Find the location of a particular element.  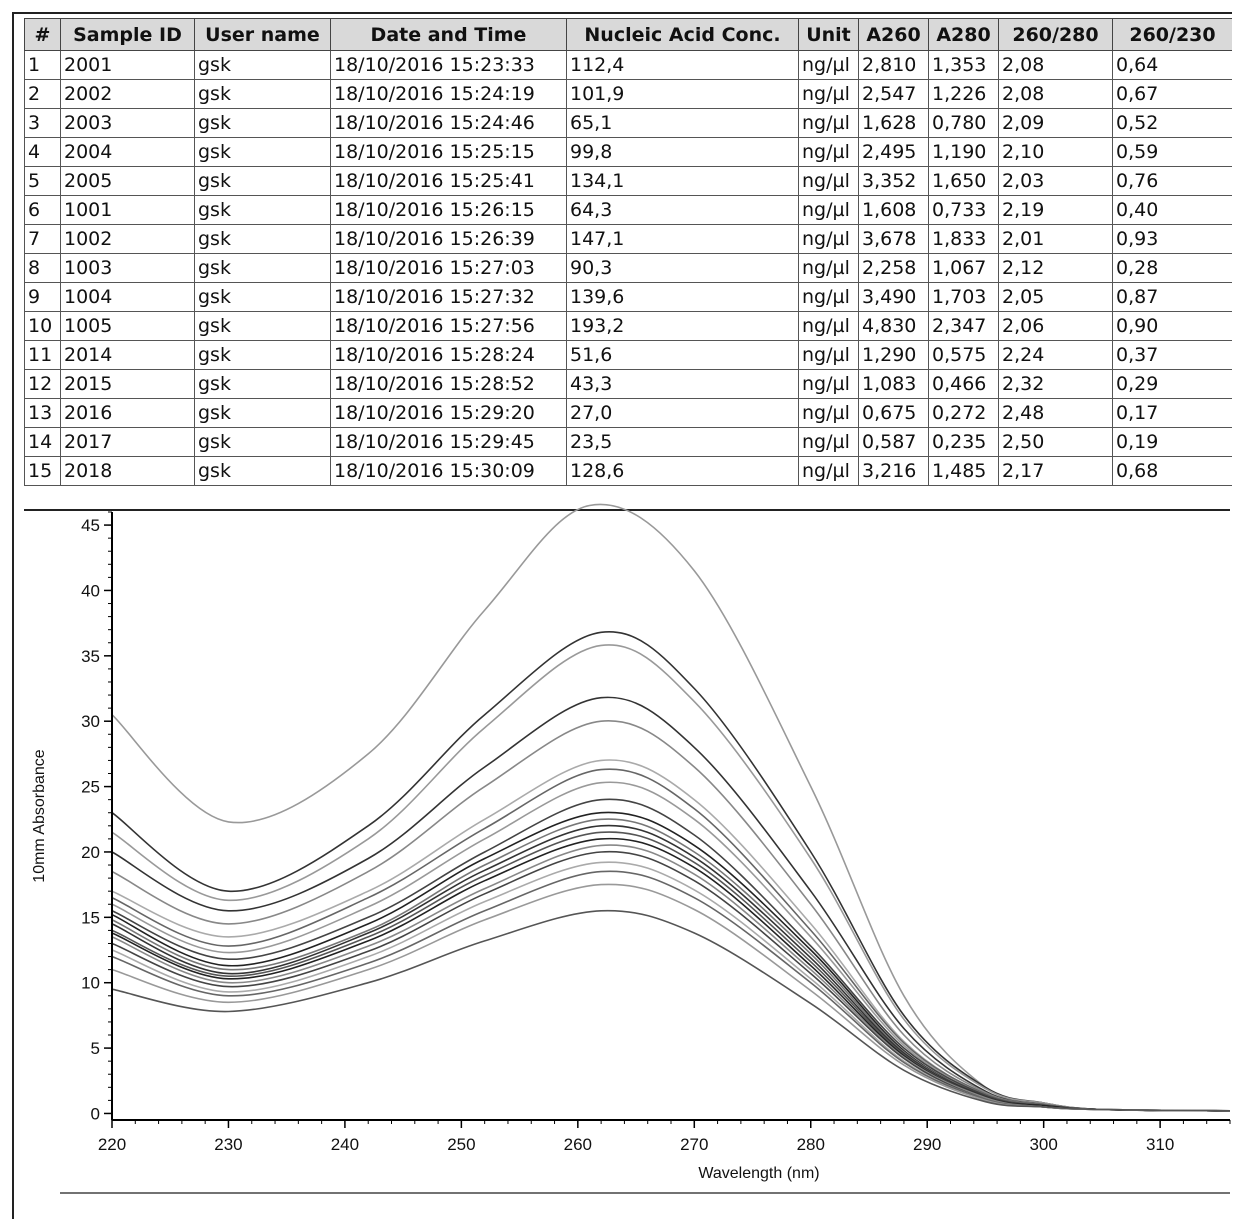

table-cell: 2,09 is located at coordinates (1055, 123).